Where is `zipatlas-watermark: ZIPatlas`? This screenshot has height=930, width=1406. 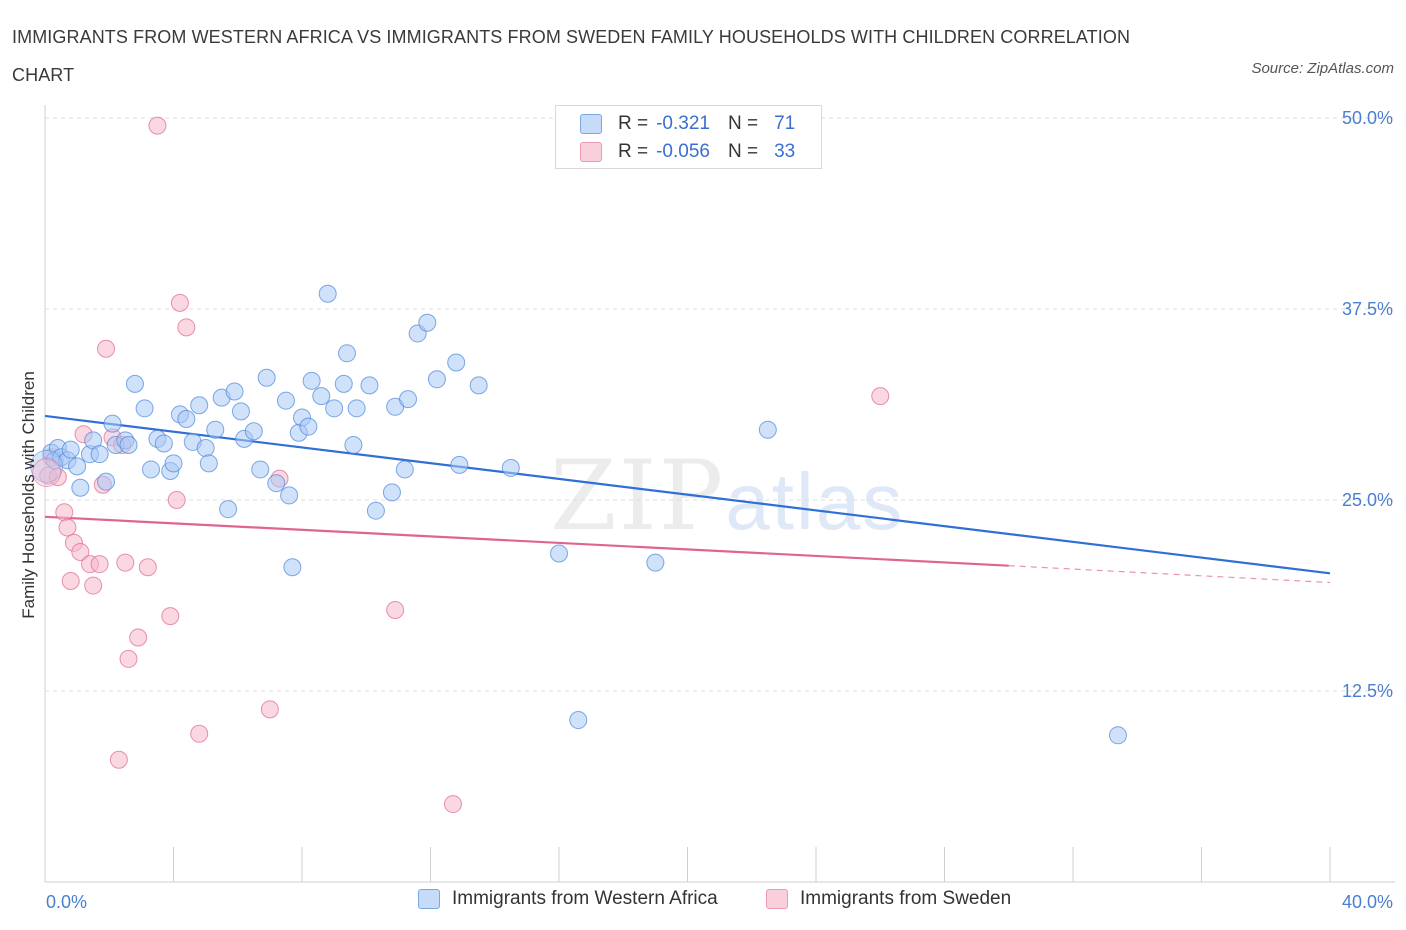 zipatlas-watermark: ZIPatlas is located at coordinates (727, 496).